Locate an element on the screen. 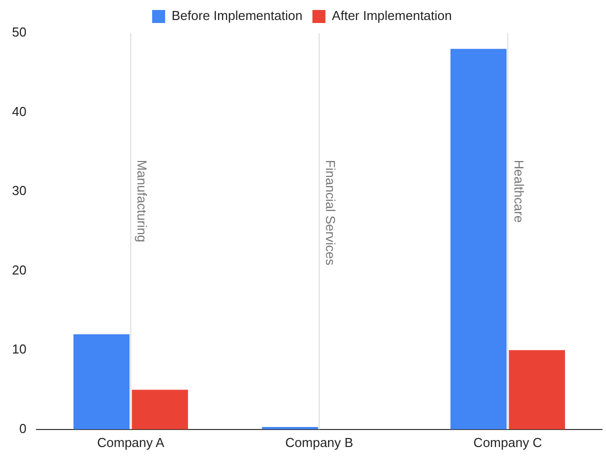 This screenshot has height=459, width=606. ref-line-label: Healthcare is located at coordinates (519, 191).